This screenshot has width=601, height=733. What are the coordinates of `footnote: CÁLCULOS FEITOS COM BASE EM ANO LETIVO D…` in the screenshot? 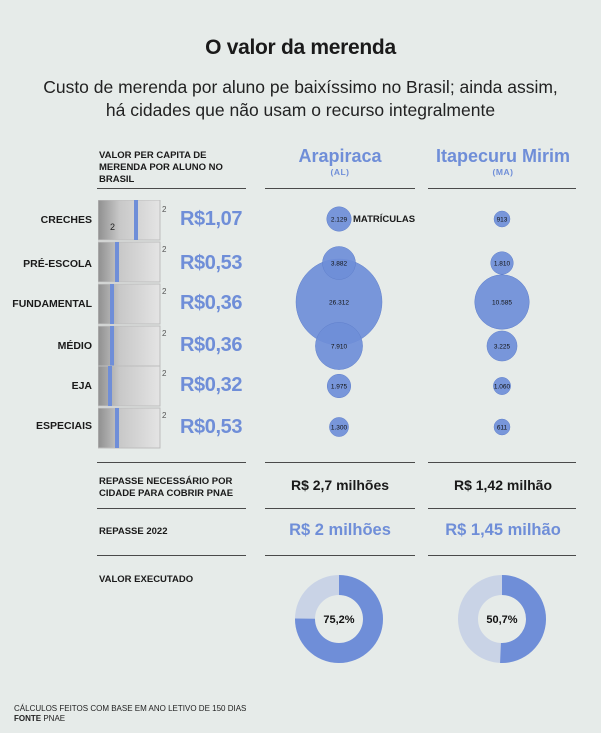 It's located at (130, 708).